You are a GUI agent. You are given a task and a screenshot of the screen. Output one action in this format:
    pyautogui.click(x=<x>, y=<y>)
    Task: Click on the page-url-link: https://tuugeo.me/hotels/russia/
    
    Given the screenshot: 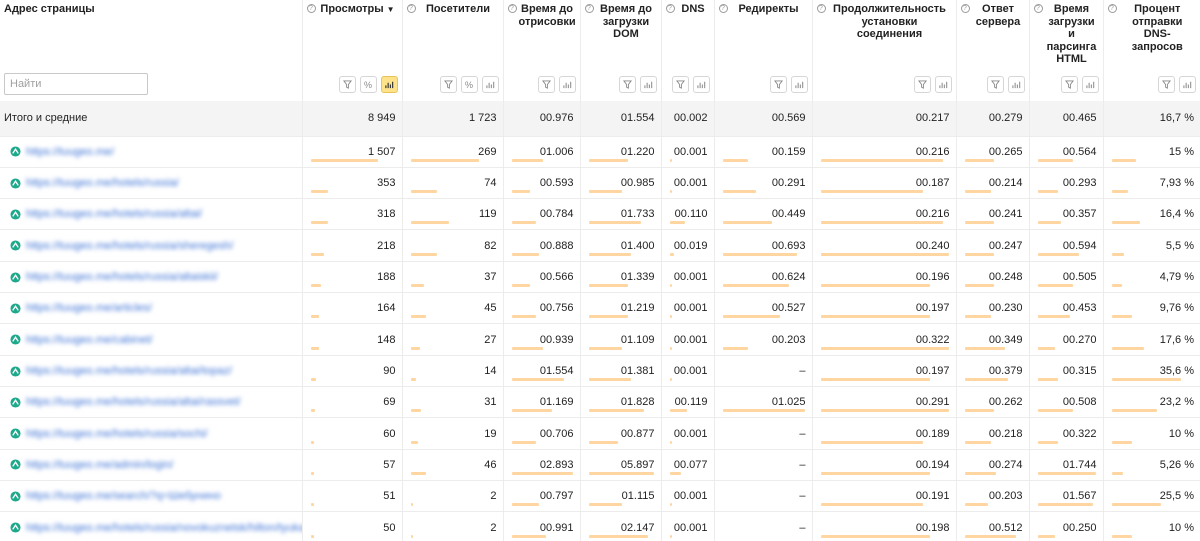 What is the action you would take?
    pyautogui.click(x=102, y=183)
    